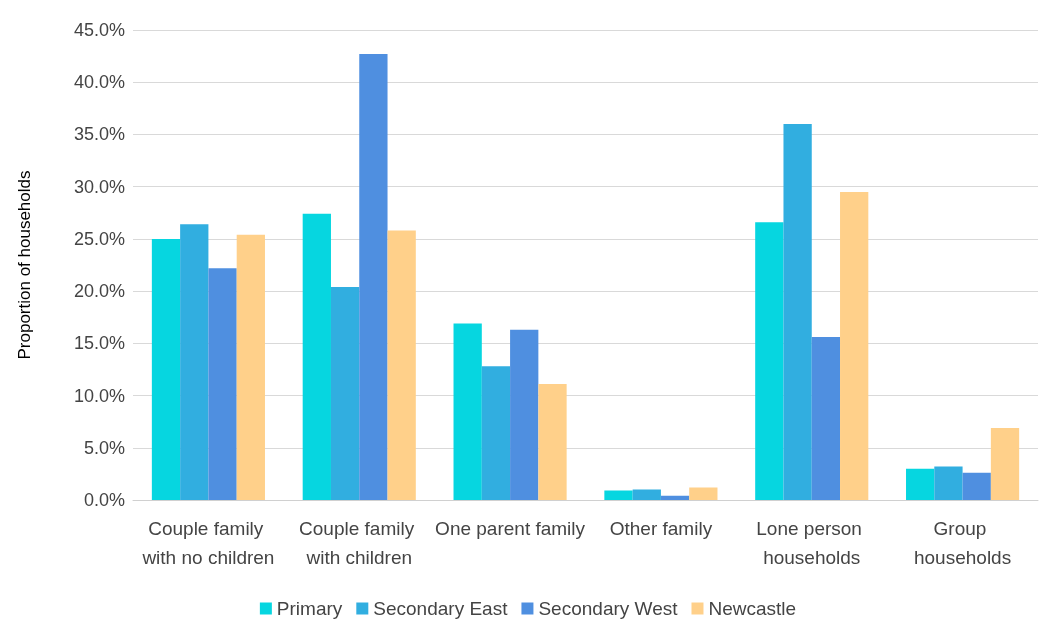 This screenshot has width=1059, height=635. Describe the element at coordinates (99, 30) in the screenshot. I see `y-tick-label: 45.0%` at that location.